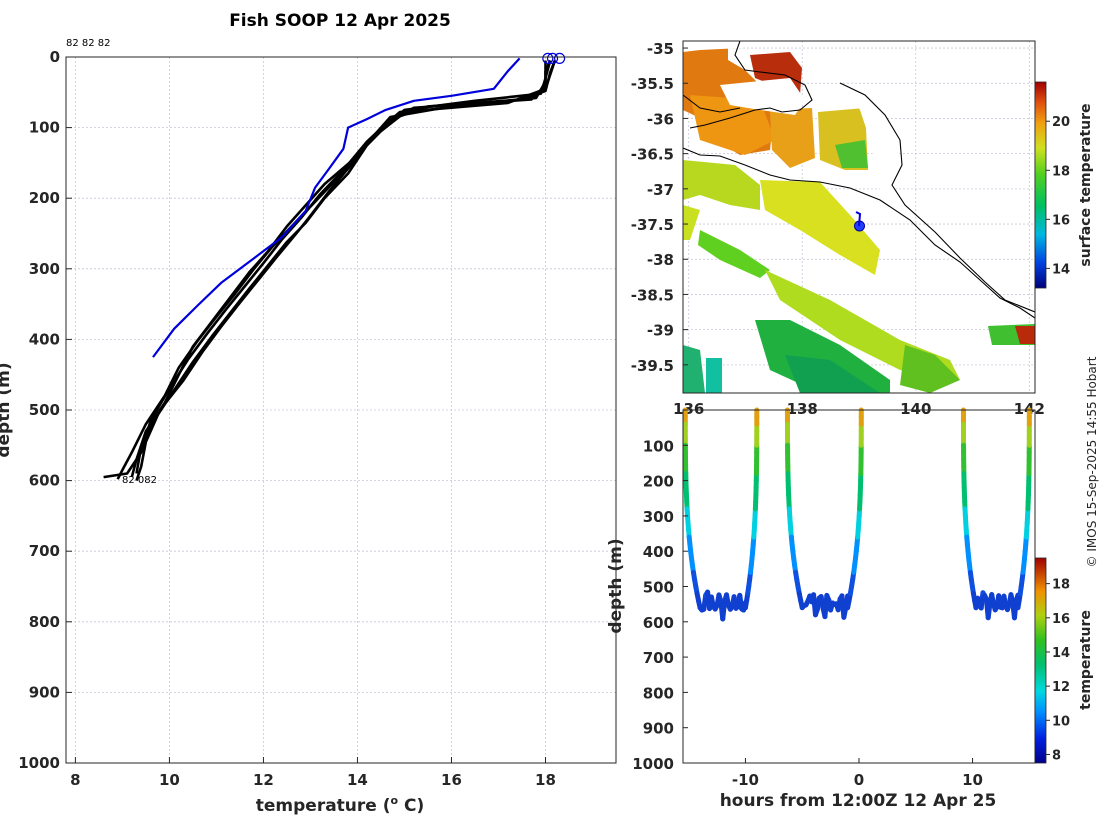 This screenshot has width=1100, height=820. I want to click on sst-sw-corner-patch, so click(694, 369).